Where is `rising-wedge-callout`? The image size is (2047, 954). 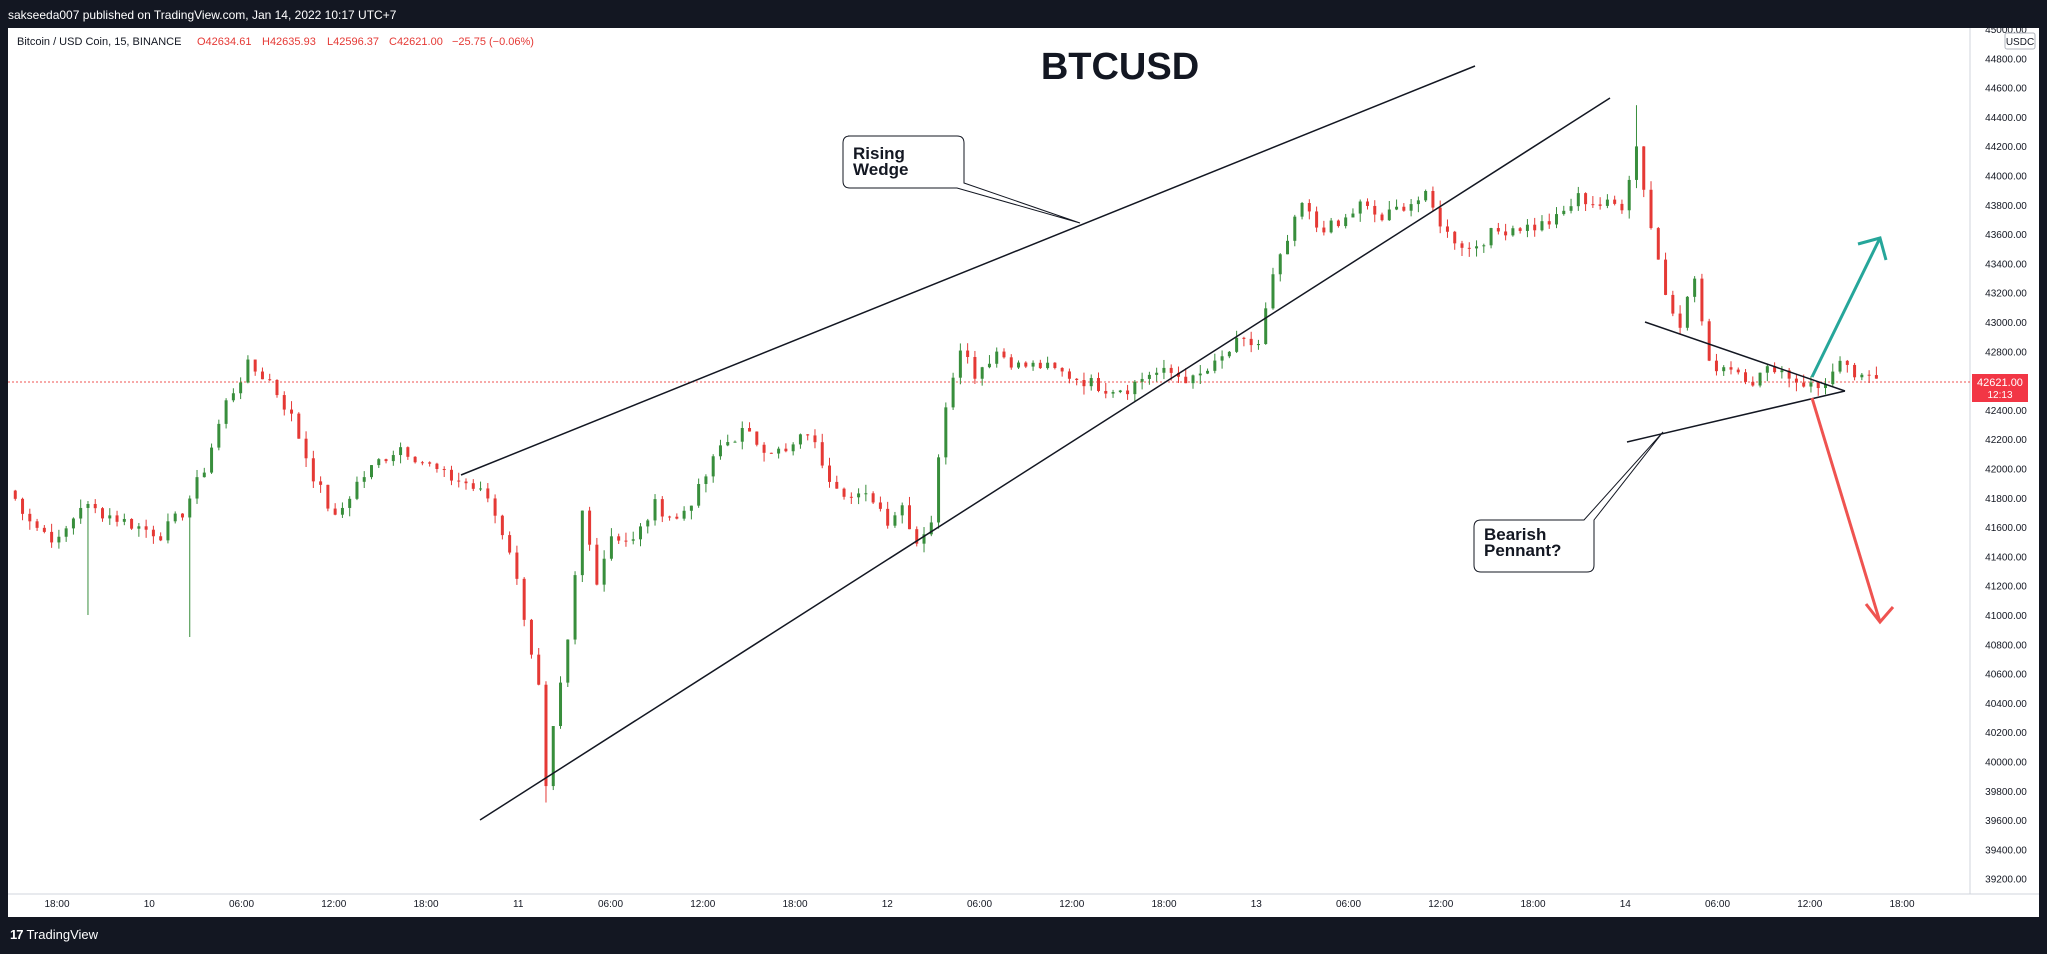 rising-wedge-callout is located at coordinates (961, 179).